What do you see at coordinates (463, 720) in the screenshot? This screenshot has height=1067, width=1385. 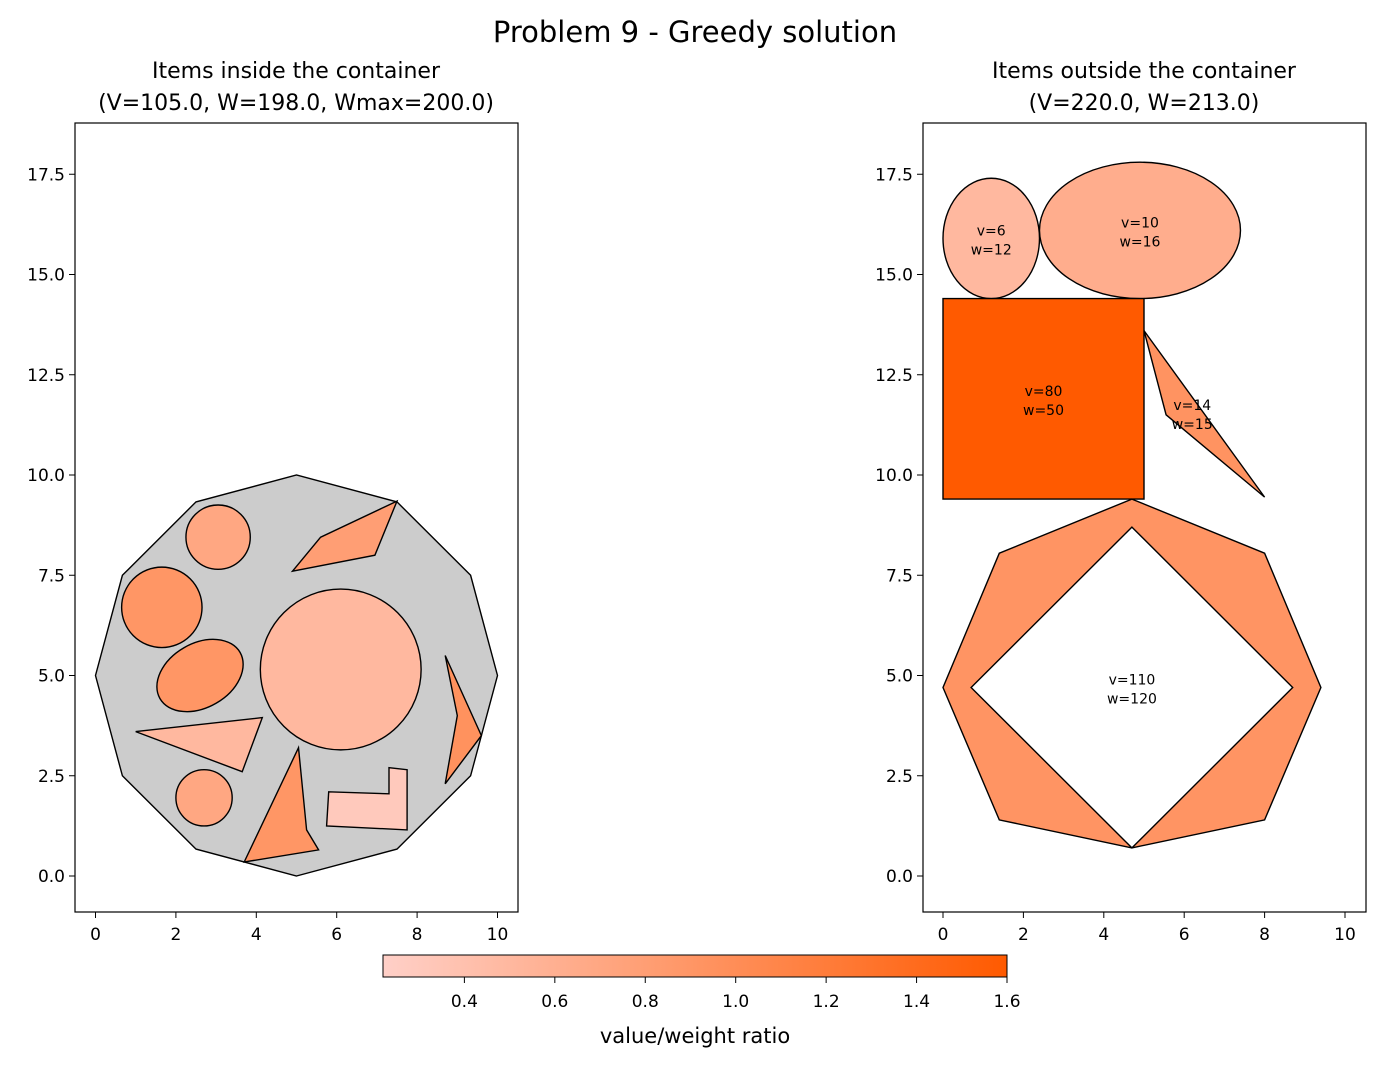 I see `item-9-polygon` at bounding box center [463, 720].